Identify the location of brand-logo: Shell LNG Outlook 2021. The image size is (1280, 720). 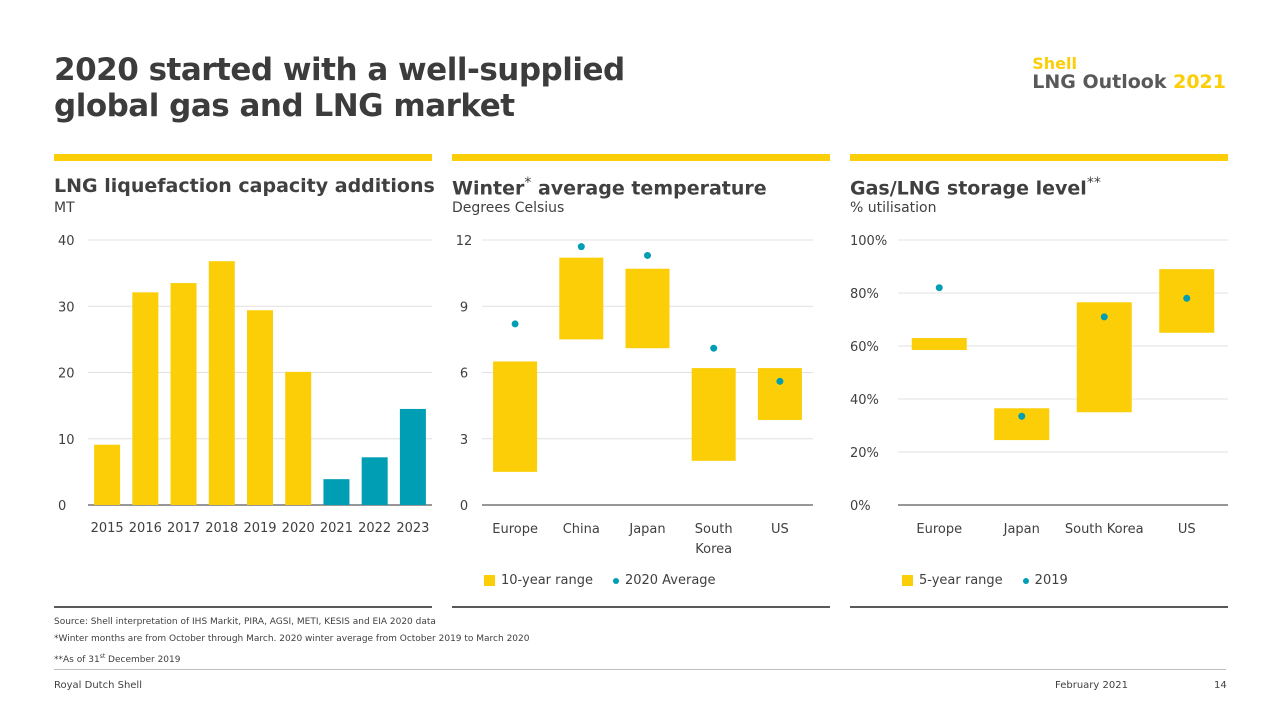
(1129, 73).